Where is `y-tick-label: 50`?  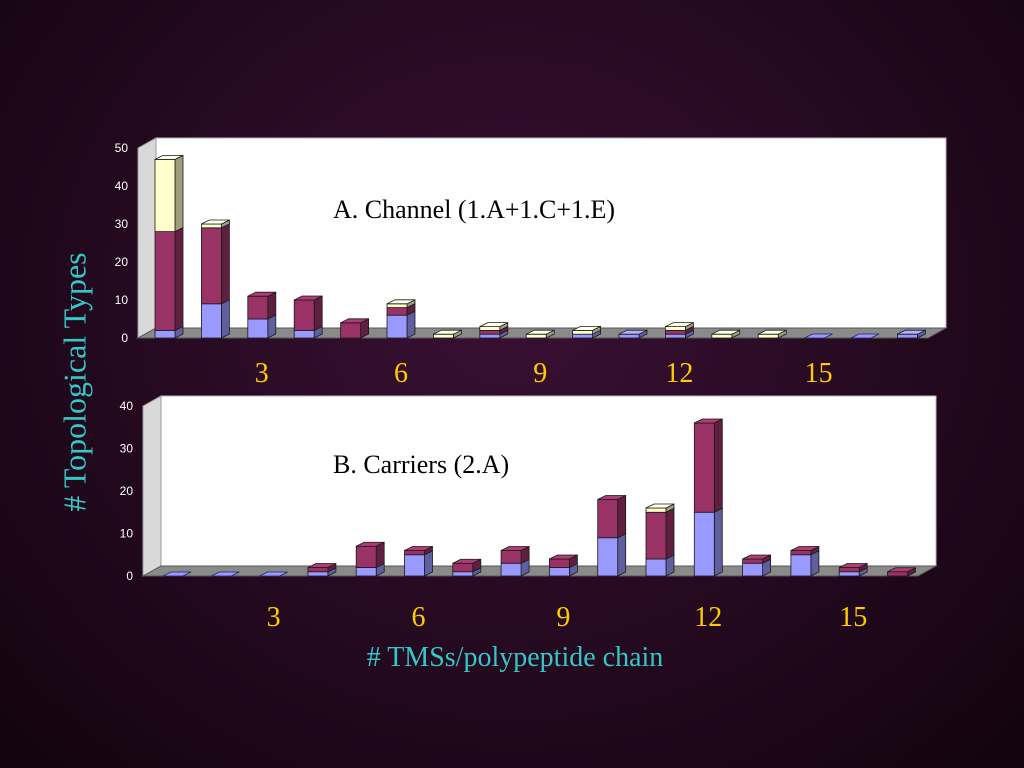 y-tick-label: 50 is located at coordinates (122, 148).